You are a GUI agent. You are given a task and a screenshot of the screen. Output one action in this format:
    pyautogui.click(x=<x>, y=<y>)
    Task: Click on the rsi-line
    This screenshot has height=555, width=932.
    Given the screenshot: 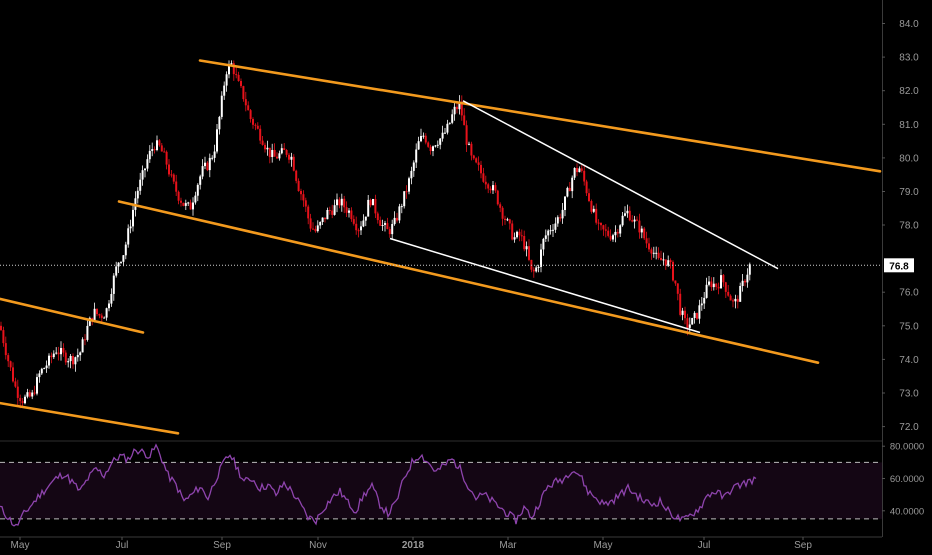 What is the action you would take?
    pyautogui.click(x=378, y=485)
    